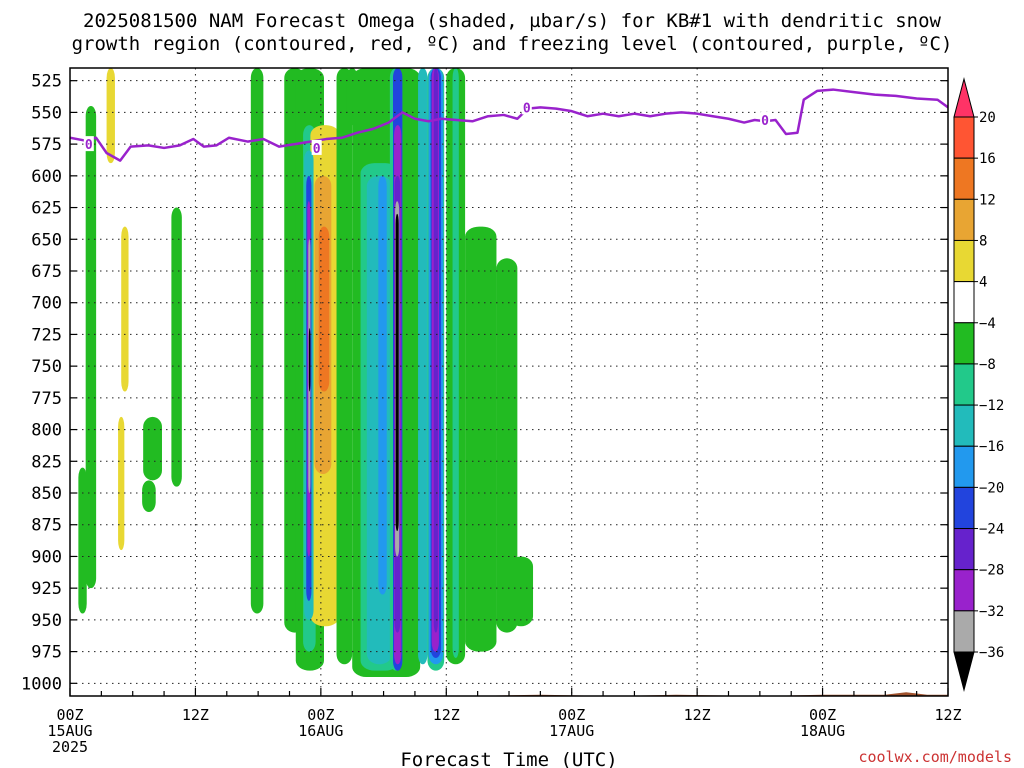  Describe the element at coordinates (46, 621) in the screenshot. I see `ytick-label-950: 950` at that location.